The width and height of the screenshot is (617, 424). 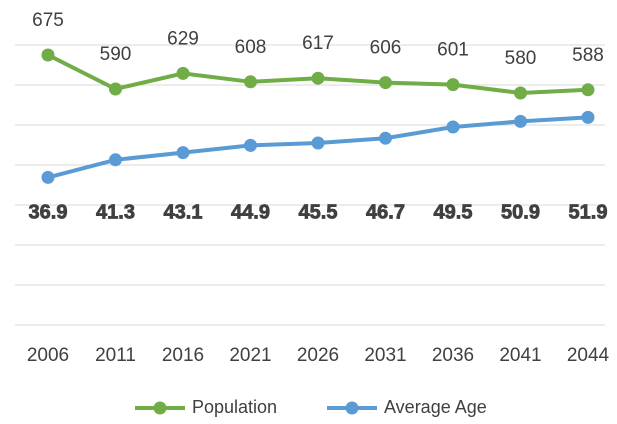 I want to click on data-label: 36.9, so click(x=48, y=212).